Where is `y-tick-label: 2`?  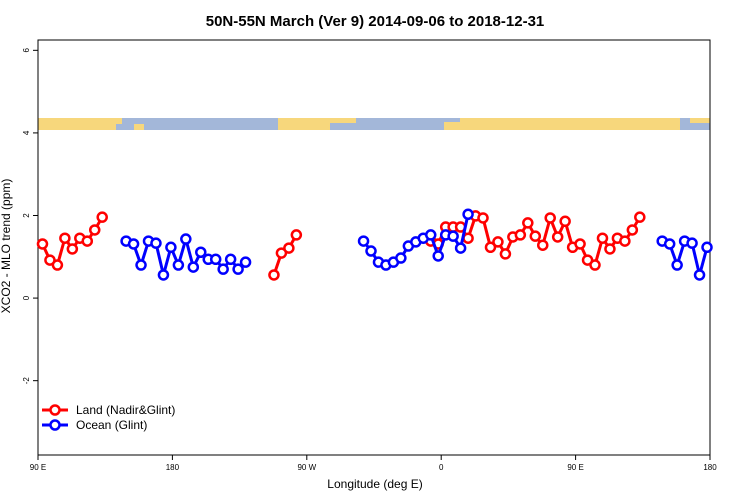 y-tick-label: 2 is located at coordinates (26, 215).